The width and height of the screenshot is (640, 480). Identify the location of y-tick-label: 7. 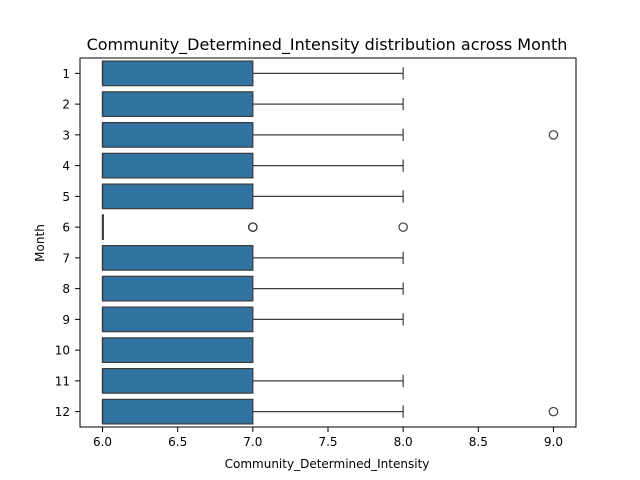
(66, 258).